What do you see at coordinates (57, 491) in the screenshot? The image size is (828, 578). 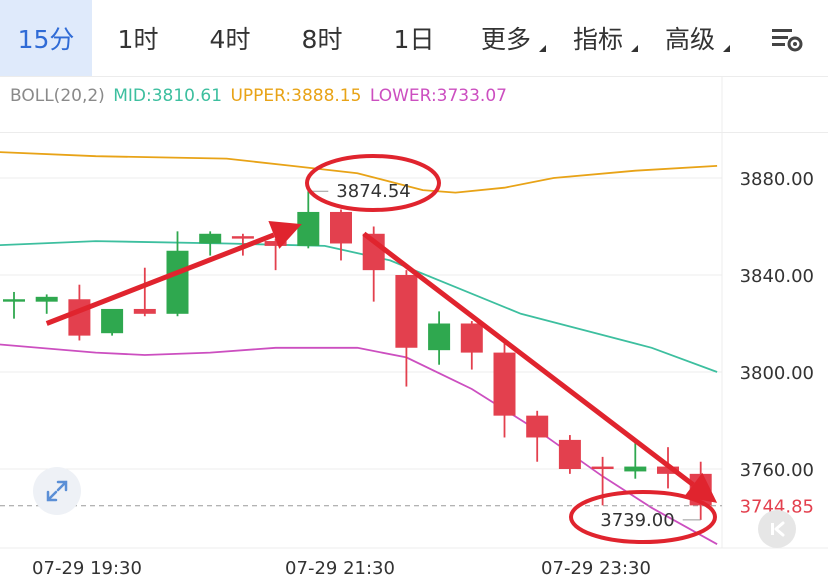 I see `expand-icon` at bounding box center [57, 491].